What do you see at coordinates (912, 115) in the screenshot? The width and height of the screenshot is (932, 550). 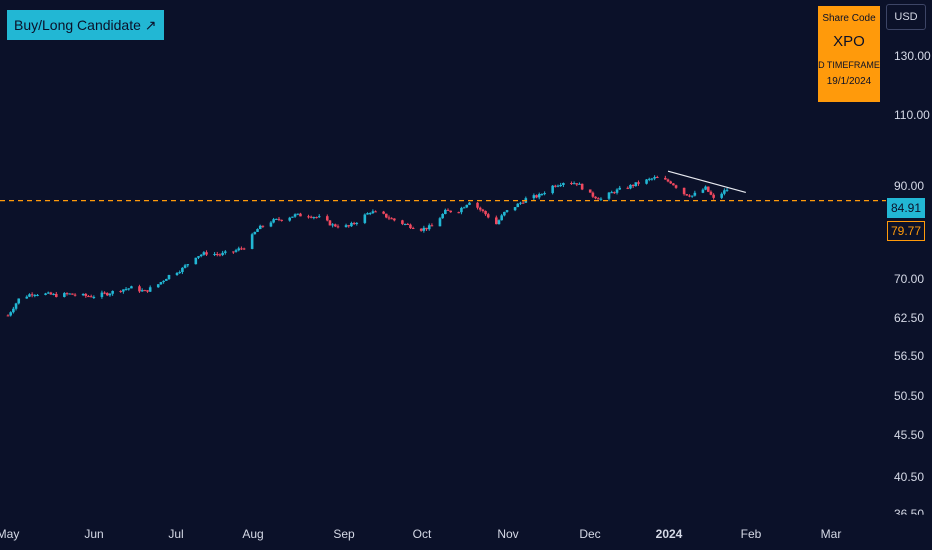 I see `y-tick-label: 110.00` at bounding box center [912, 115].